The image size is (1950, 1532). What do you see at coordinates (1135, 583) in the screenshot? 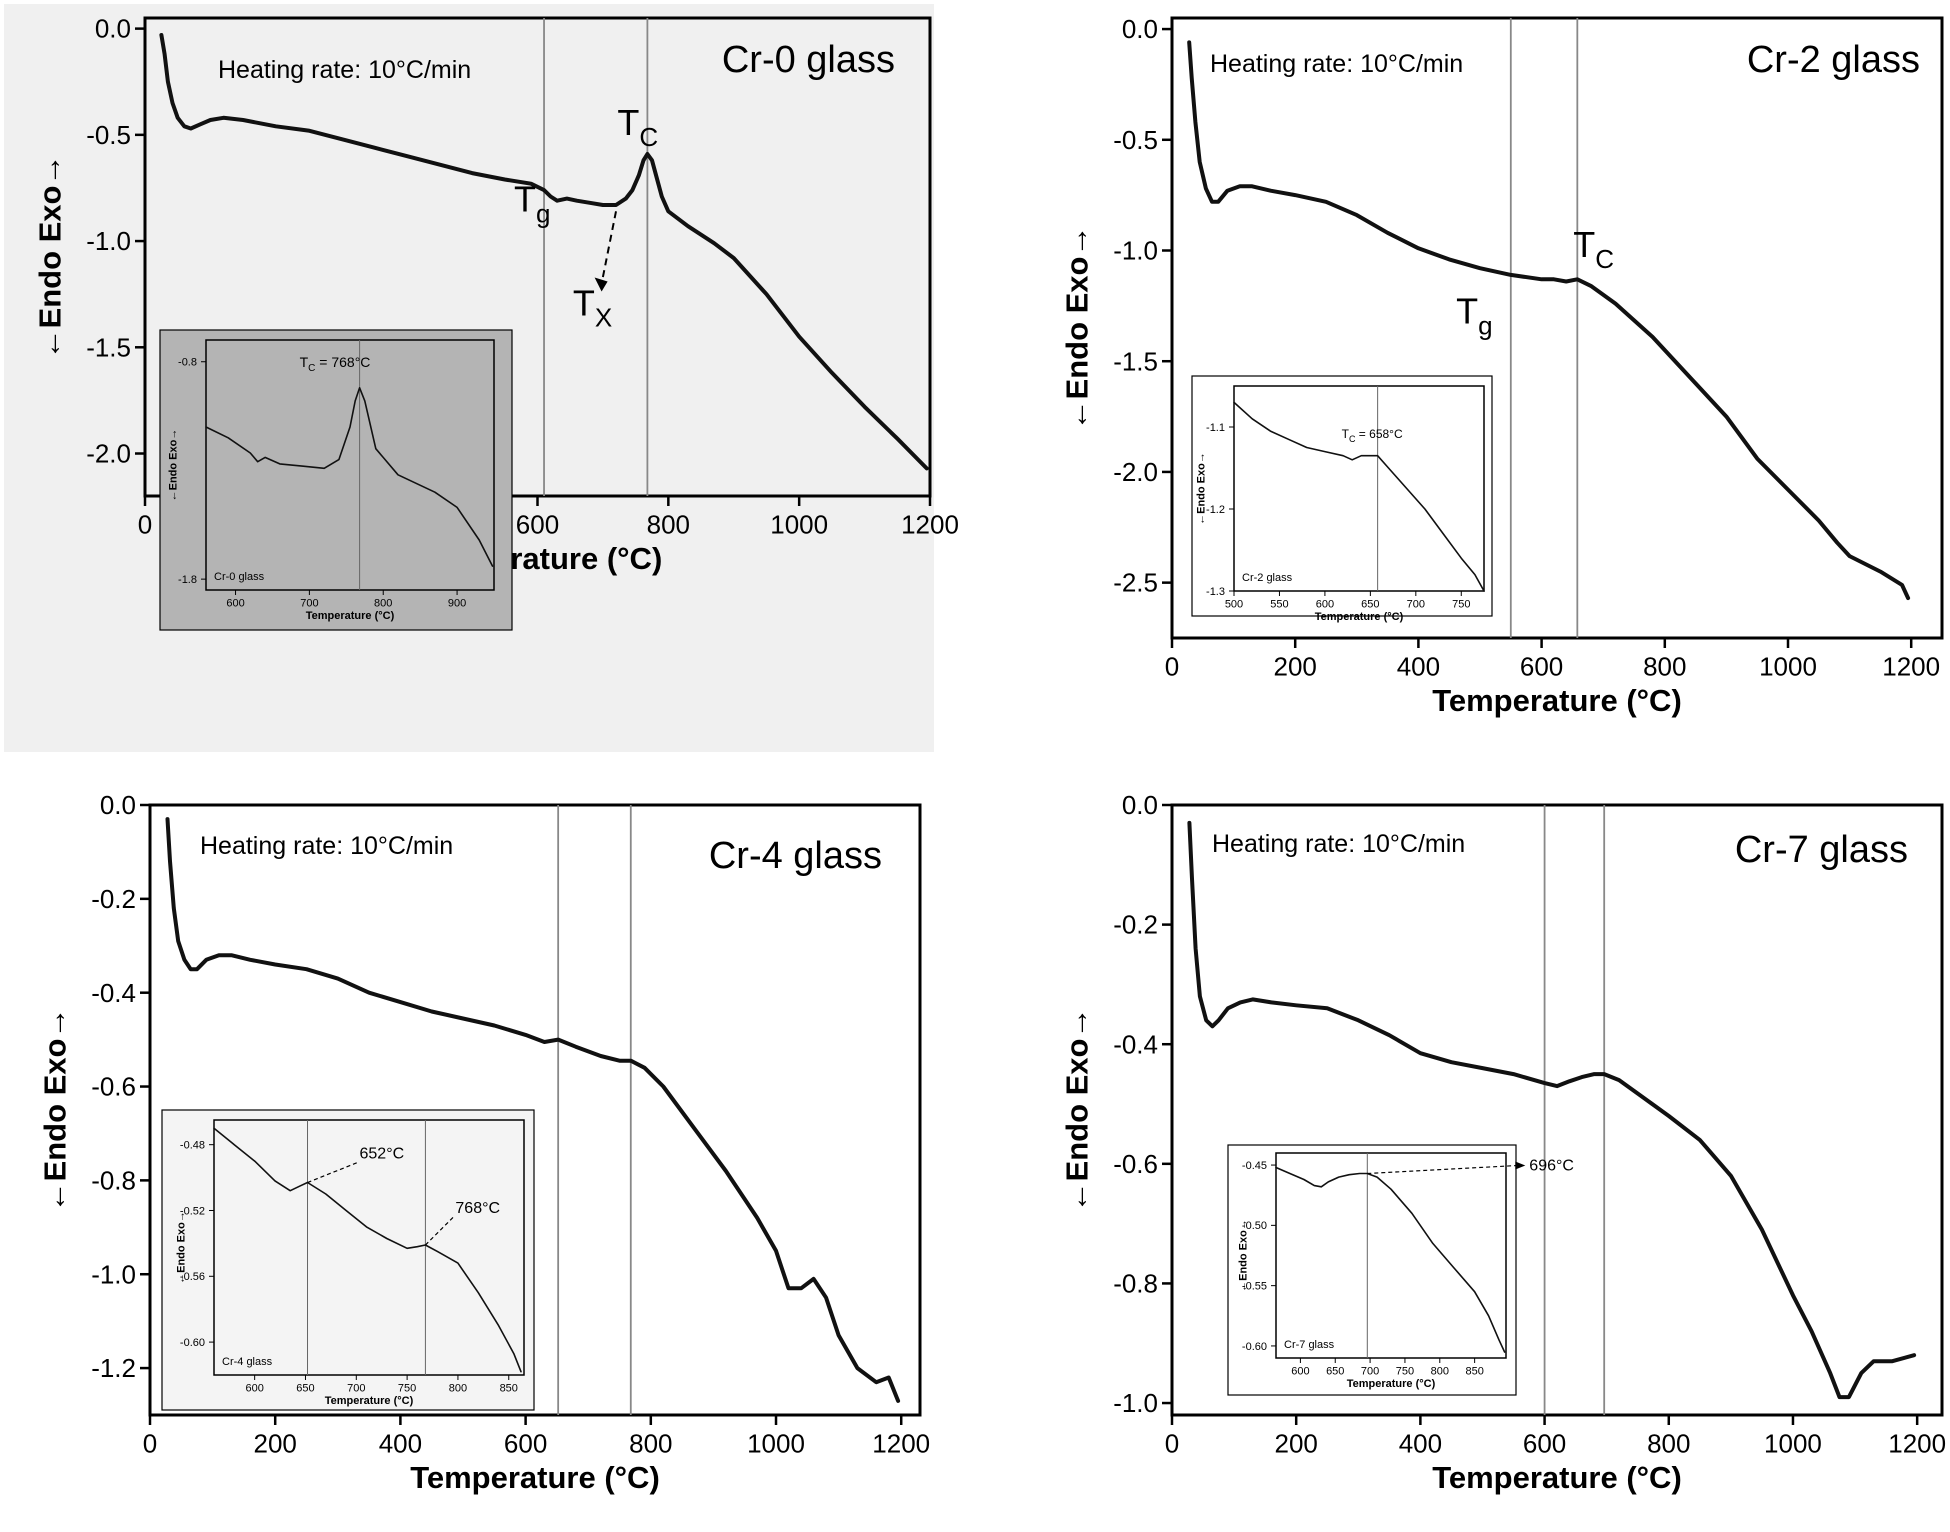
I see `panel-b-ytick-label-5: -2.5` at bounding box center [1135, 583].